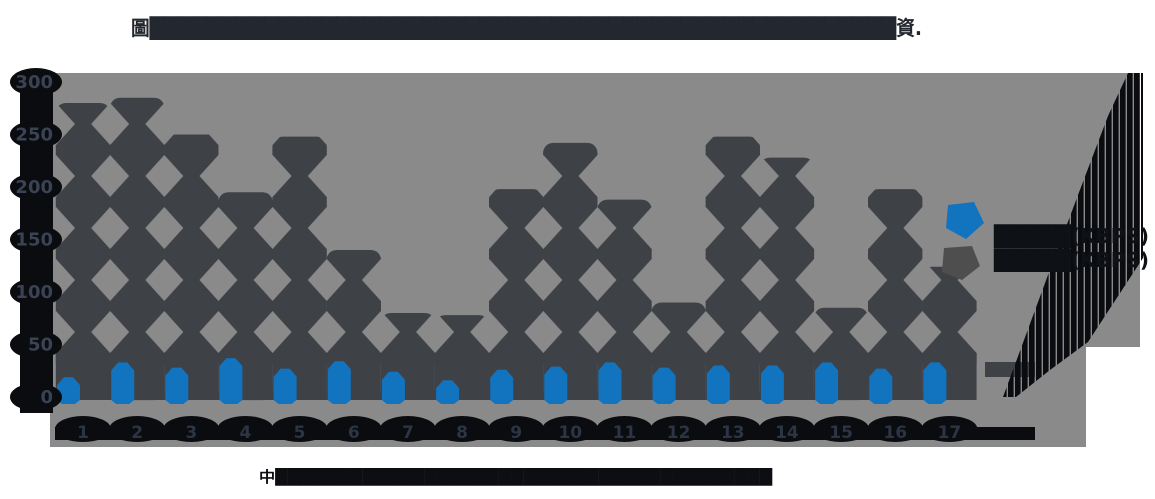 The width and height of the screenshot is (1155, 499). I want to click on x-tick-label: 16, so click(895, 433).